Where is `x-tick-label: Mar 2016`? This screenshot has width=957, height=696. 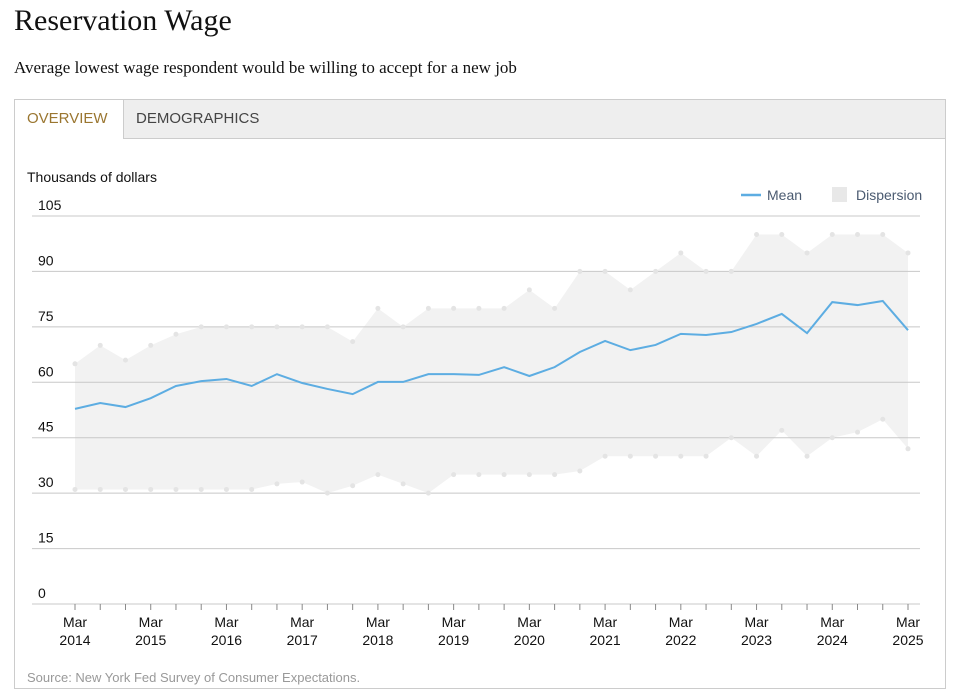
x-tick-label: Mar 2016 is located at coordinates (226, 631).